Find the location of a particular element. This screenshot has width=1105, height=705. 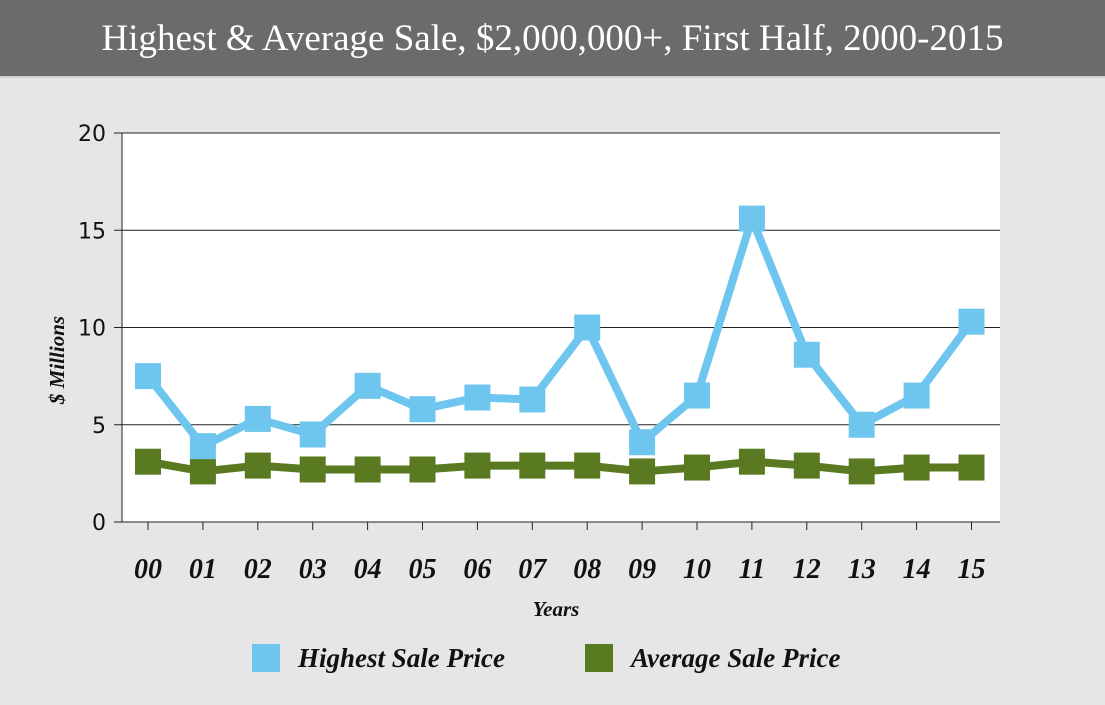

legend-label-average: Average Sale Price is located at coordinates (736, 657).